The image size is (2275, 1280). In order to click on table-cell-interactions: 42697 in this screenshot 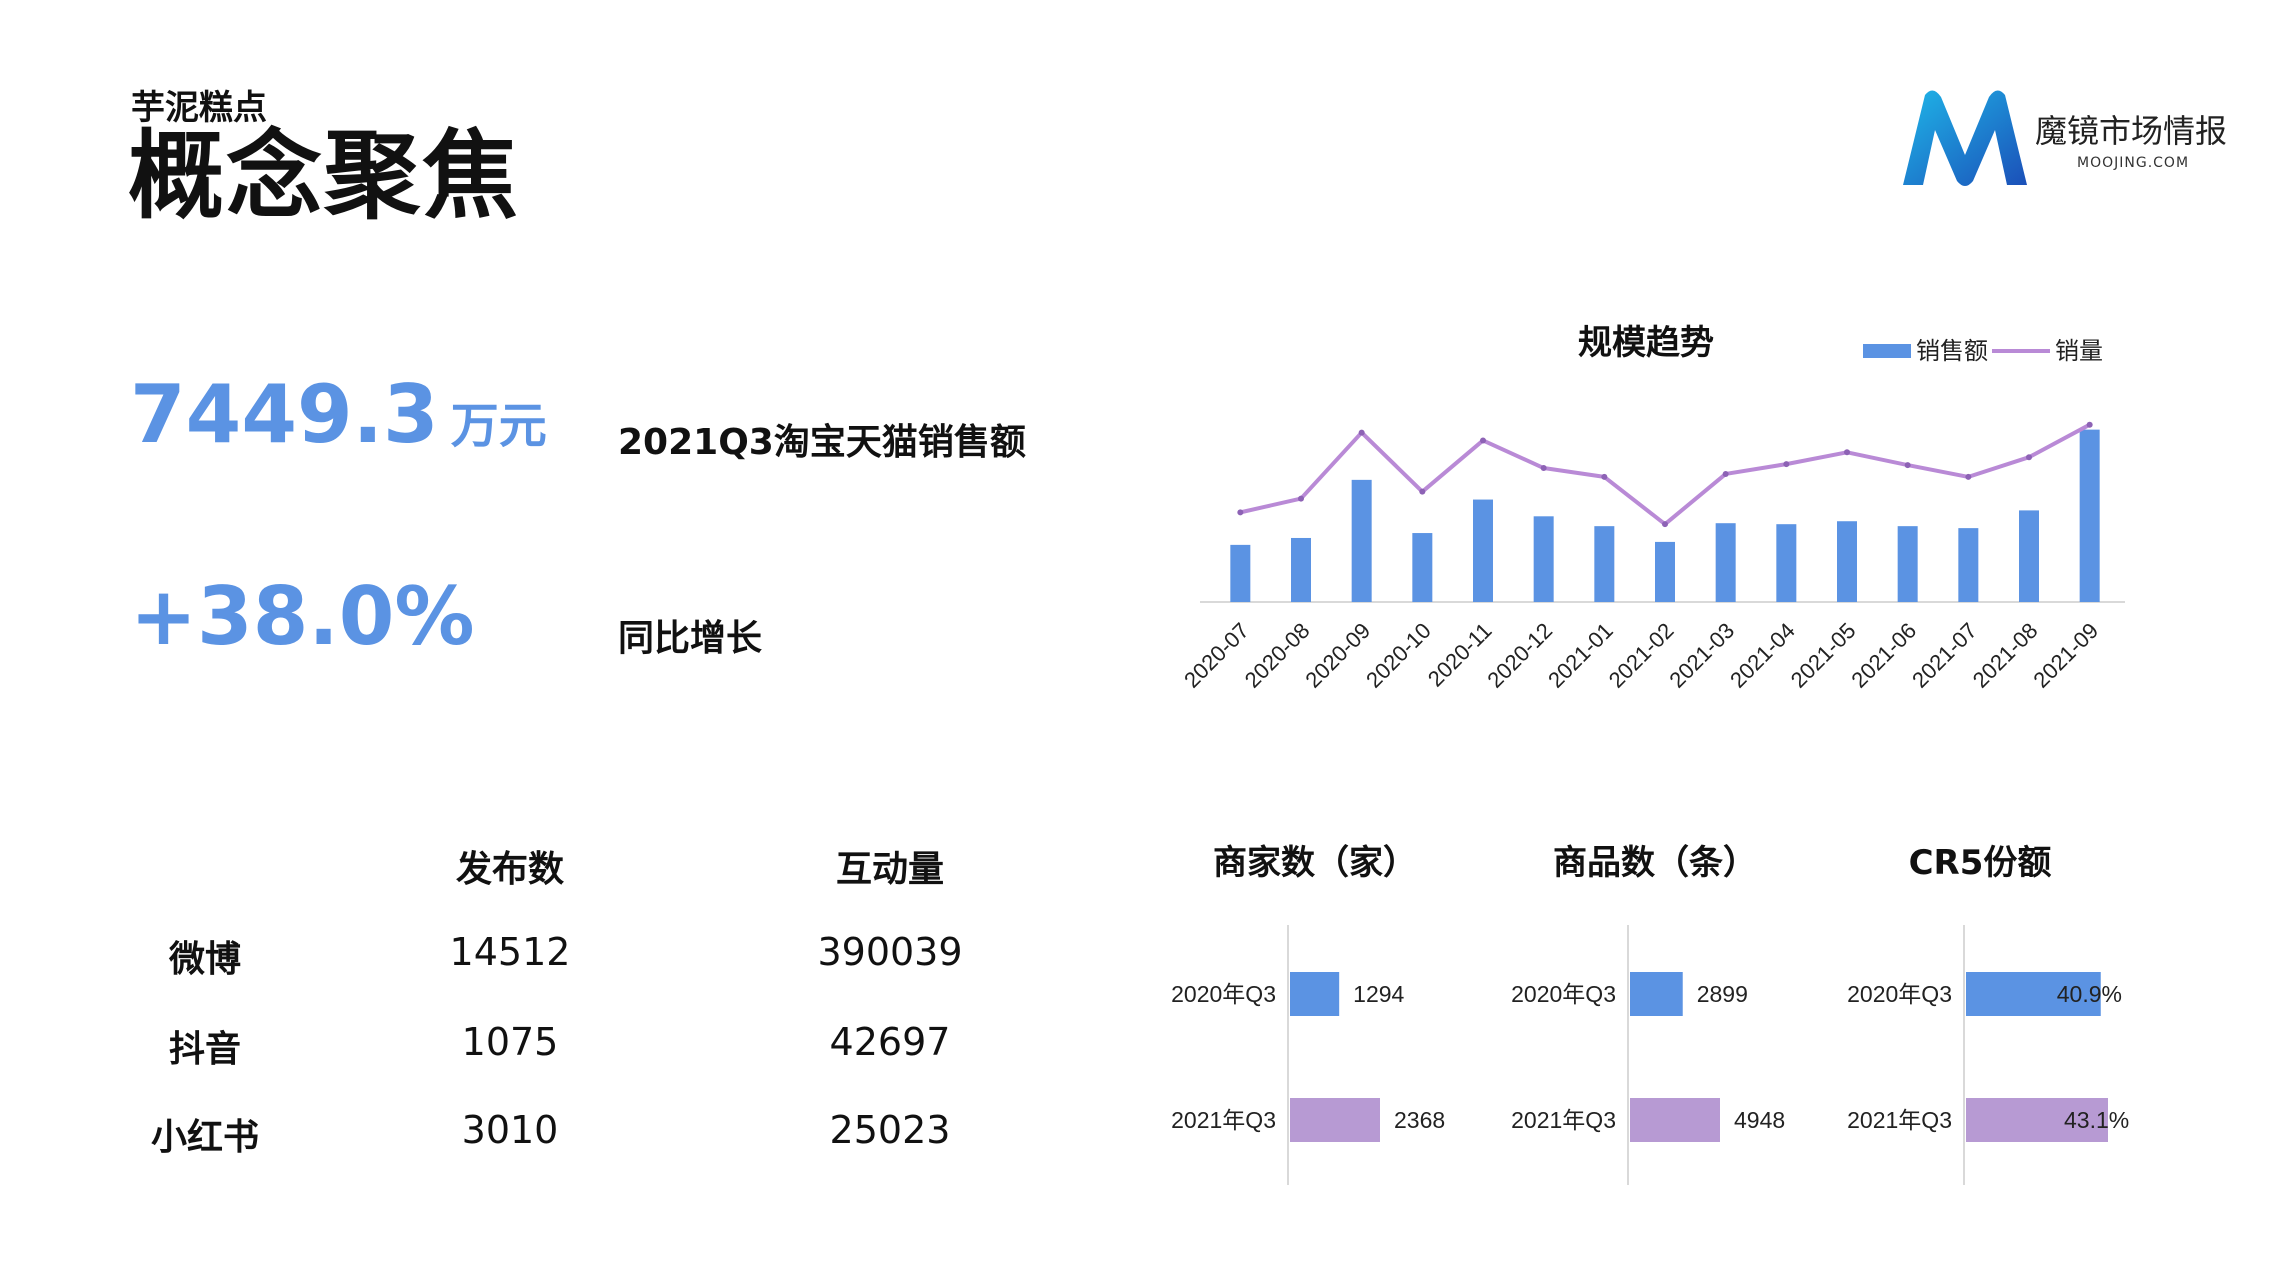, I will do `click(890, 1042)`.